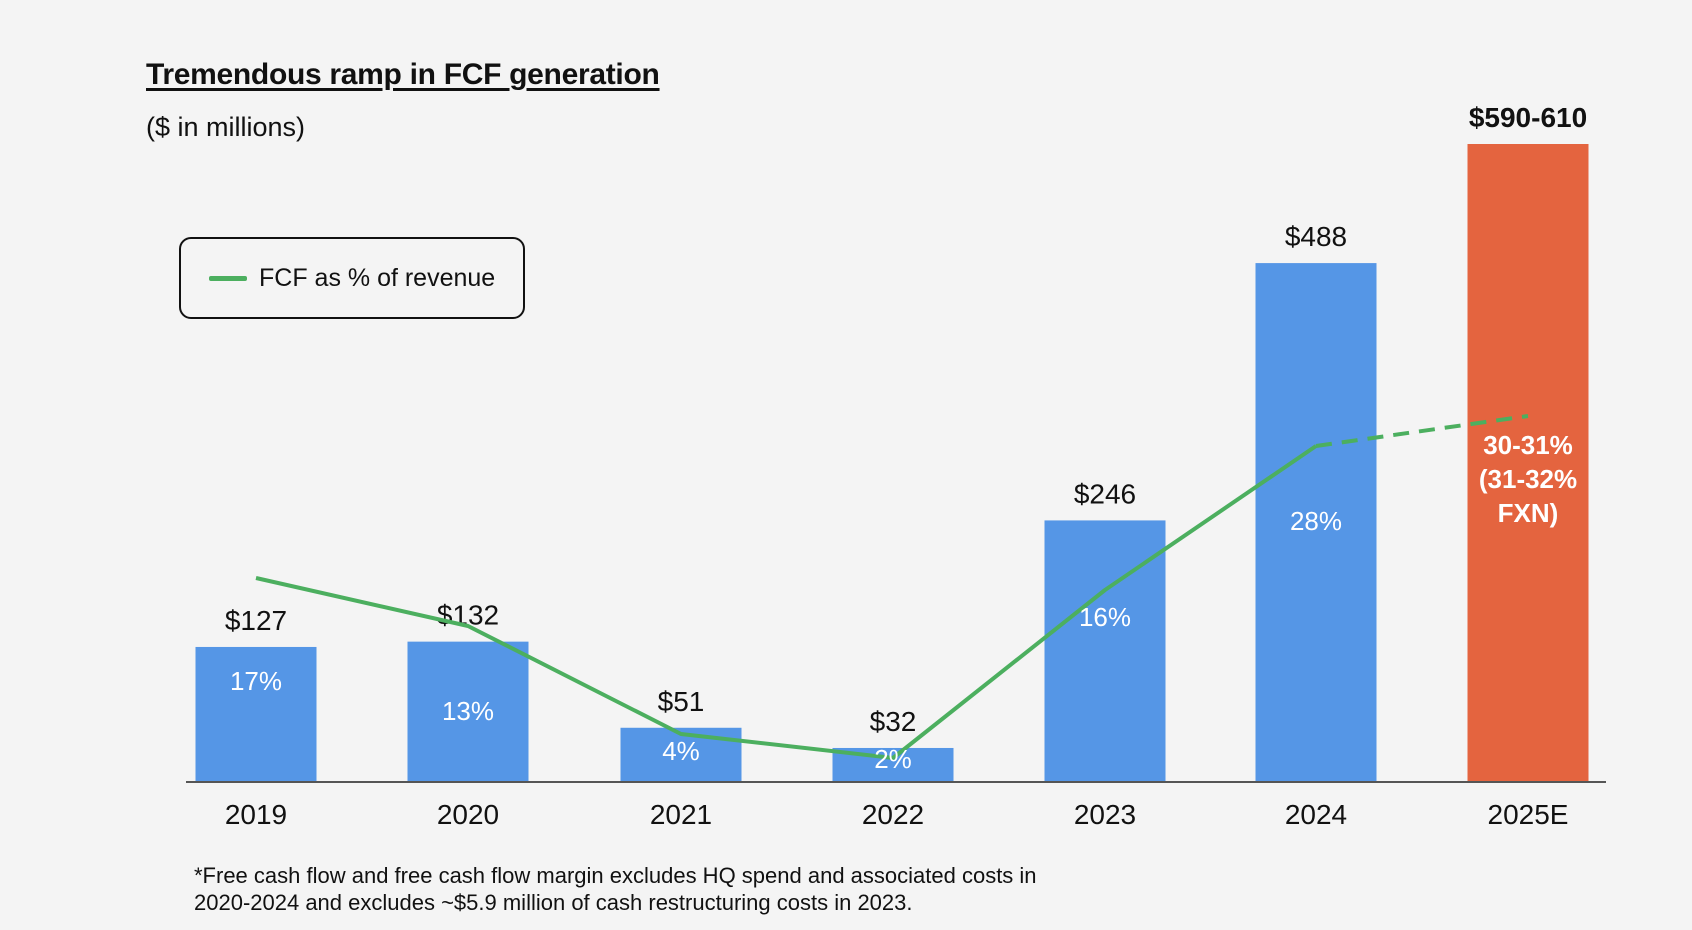 The width and height of the screenshot is (1692, 930). I want to click on x-tick-labels-group: 2019 2020 2021 2022 2023 2024 2025E, so click(897, 814).